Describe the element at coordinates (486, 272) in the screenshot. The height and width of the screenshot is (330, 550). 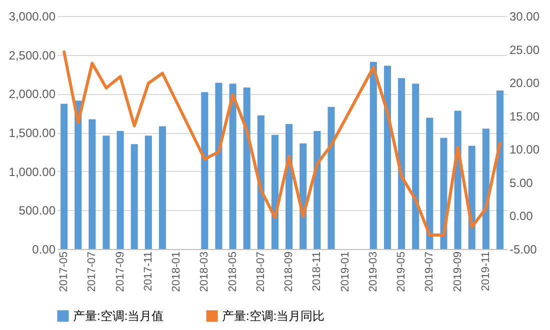
I see `x-tick-label: 2019-11` at that location.